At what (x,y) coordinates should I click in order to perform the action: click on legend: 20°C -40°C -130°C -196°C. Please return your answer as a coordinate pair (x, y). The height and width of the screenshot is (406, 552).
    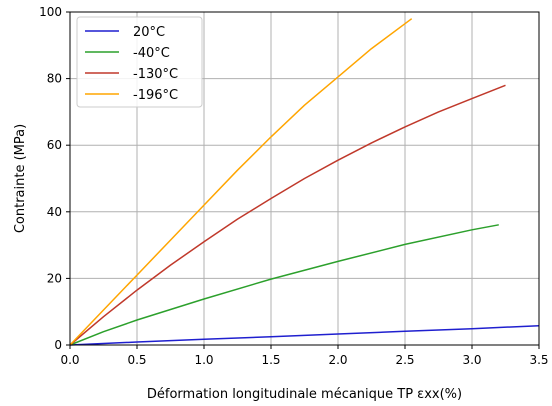
    Looking at the image, I should click on (139, 62).